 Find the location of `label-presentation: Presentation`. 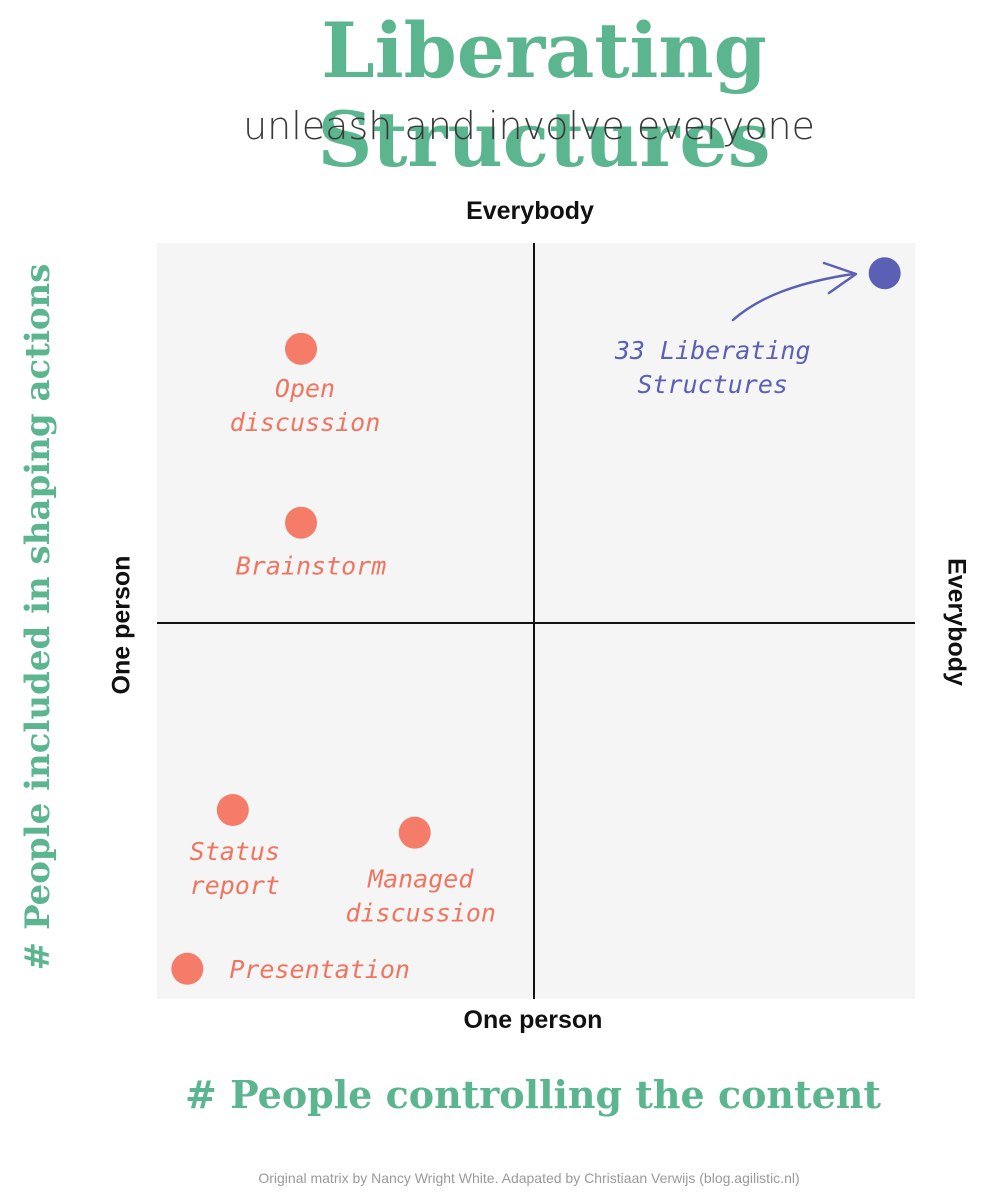

label-presentation: Presentation is located at coordinates (319, 969).